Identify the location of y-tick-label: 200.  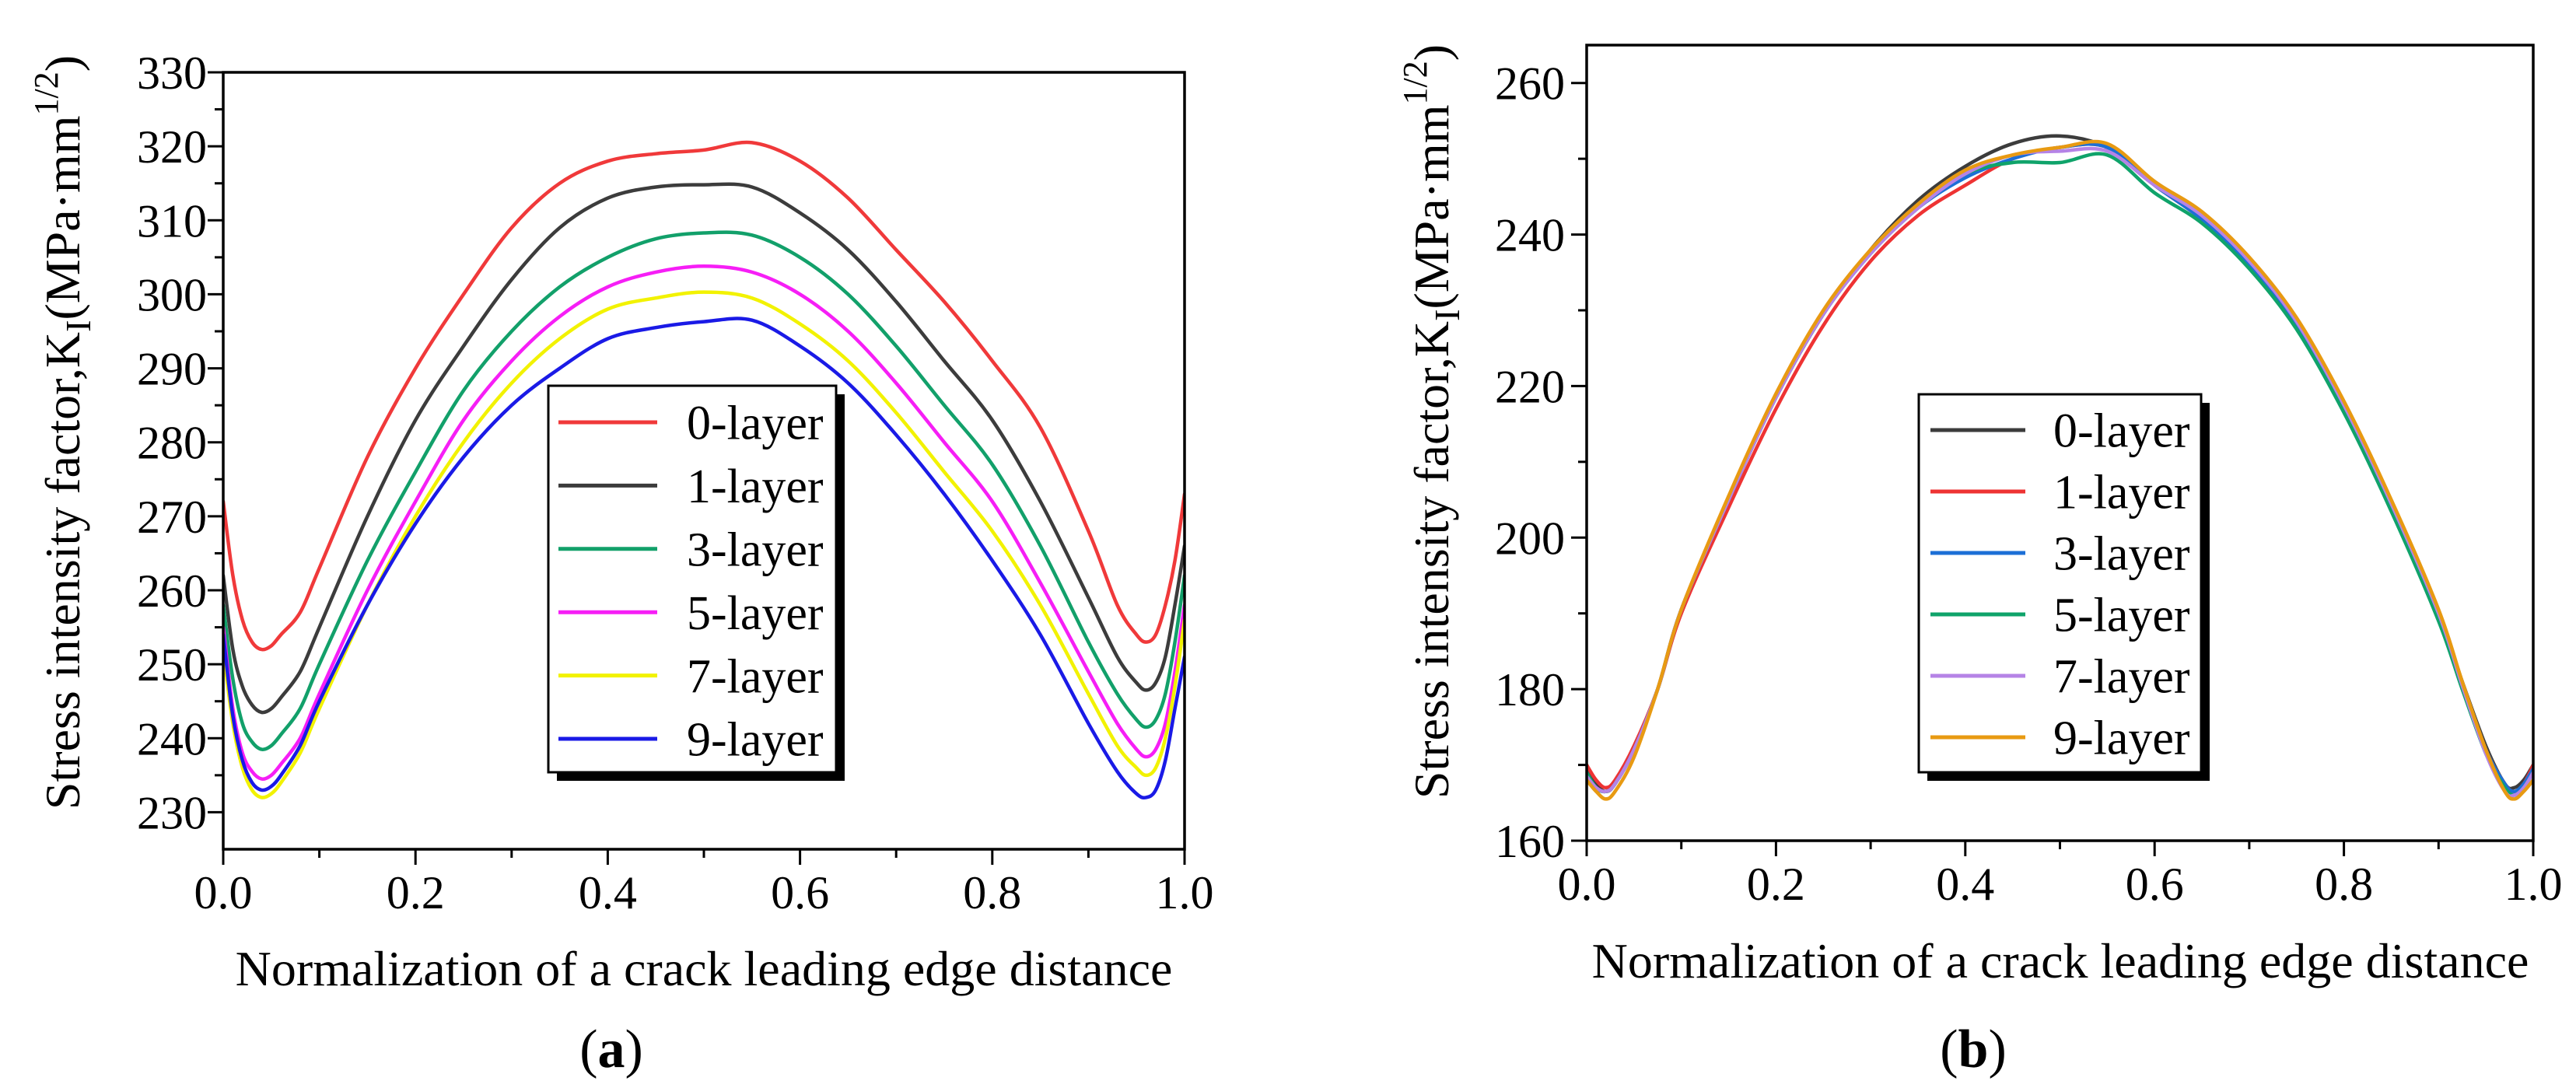
(1530, 538).